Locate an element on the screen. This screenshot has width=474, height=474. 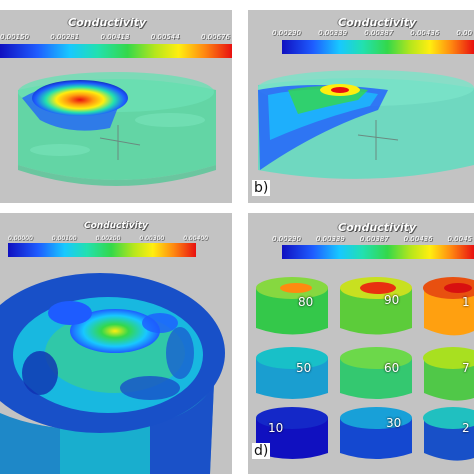
colorbar-ticks: 0.00290 0.00339 0.00387 0.00436 0.00 is located at coordinates (372, 33).